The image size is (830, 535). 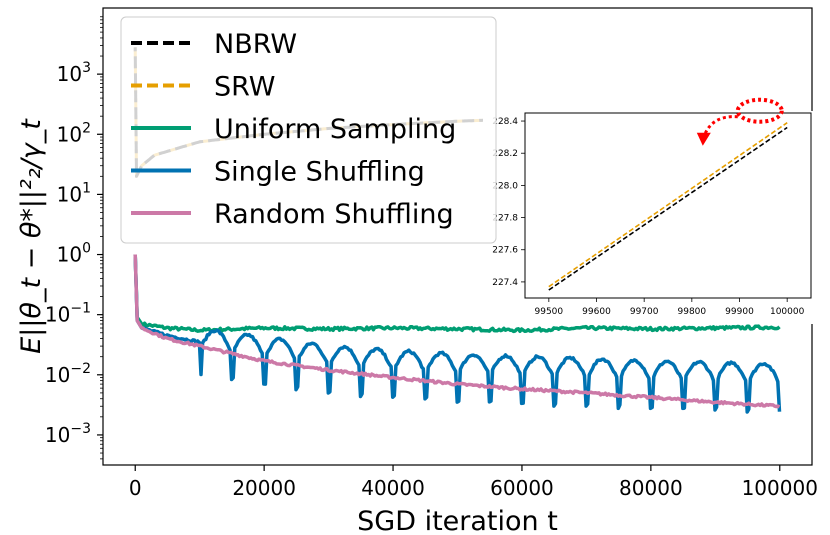 What do you see at coordinates (549, 312) in the screenshot?
I see `inset-x-tick-label: 99500` at bounding box center [549, 312].